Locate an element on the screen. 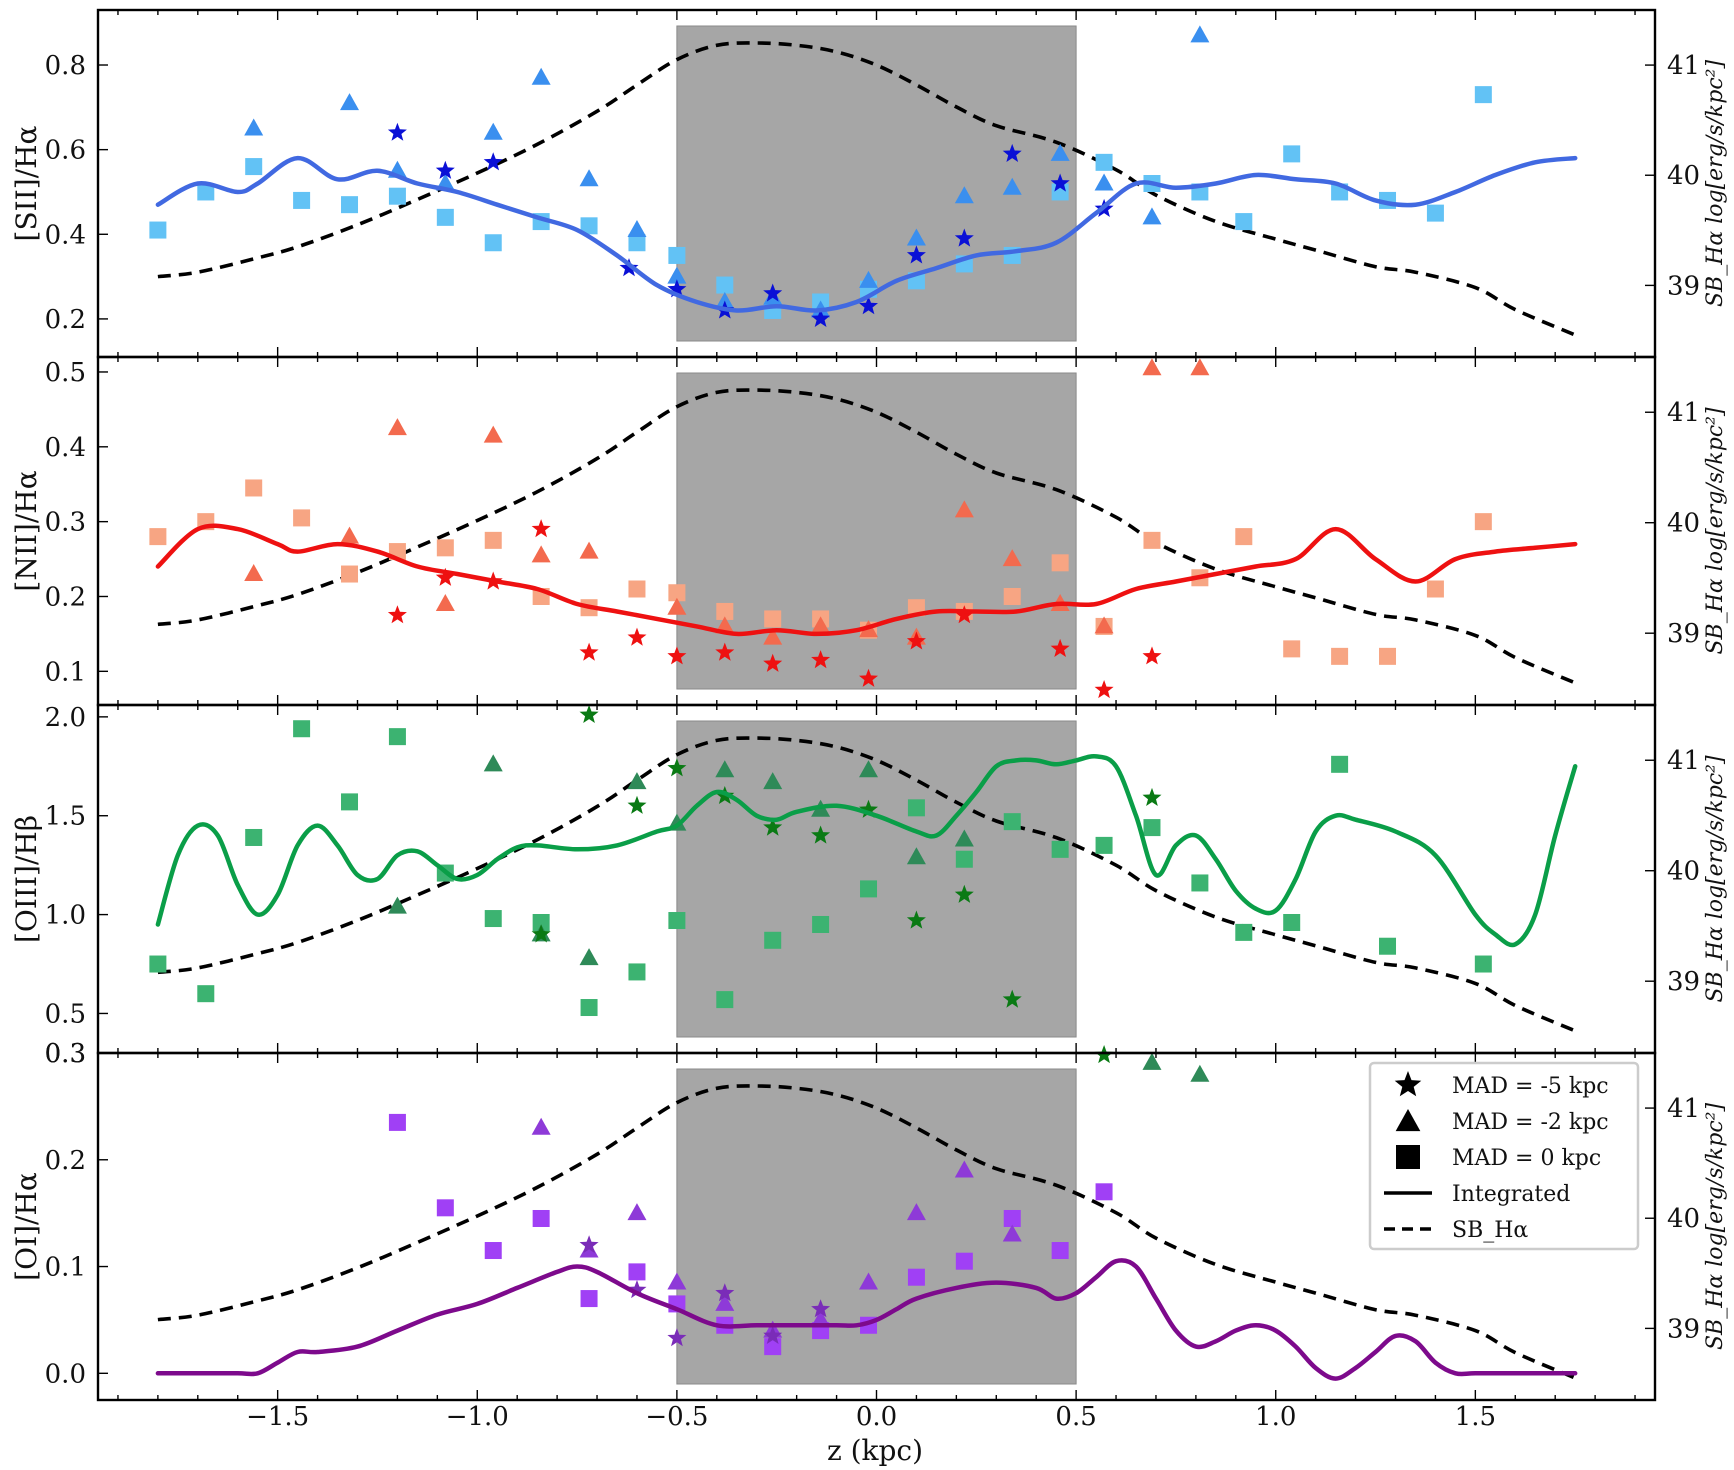 This screenshot has width=1734, height=1470. legend-square-icon is located at coordinates (1408, 1157).